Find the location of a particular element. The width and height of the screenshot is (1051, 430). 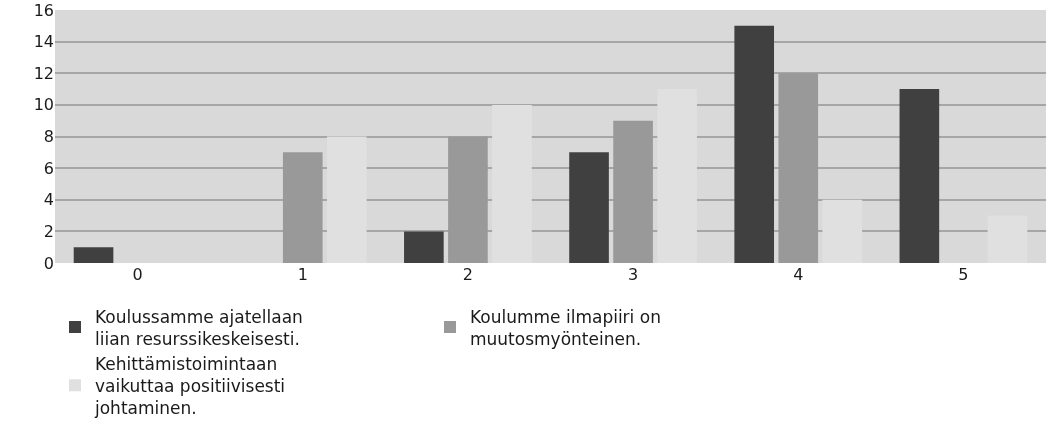

y-tick-label: 12 is located at coordinates (43, 73).